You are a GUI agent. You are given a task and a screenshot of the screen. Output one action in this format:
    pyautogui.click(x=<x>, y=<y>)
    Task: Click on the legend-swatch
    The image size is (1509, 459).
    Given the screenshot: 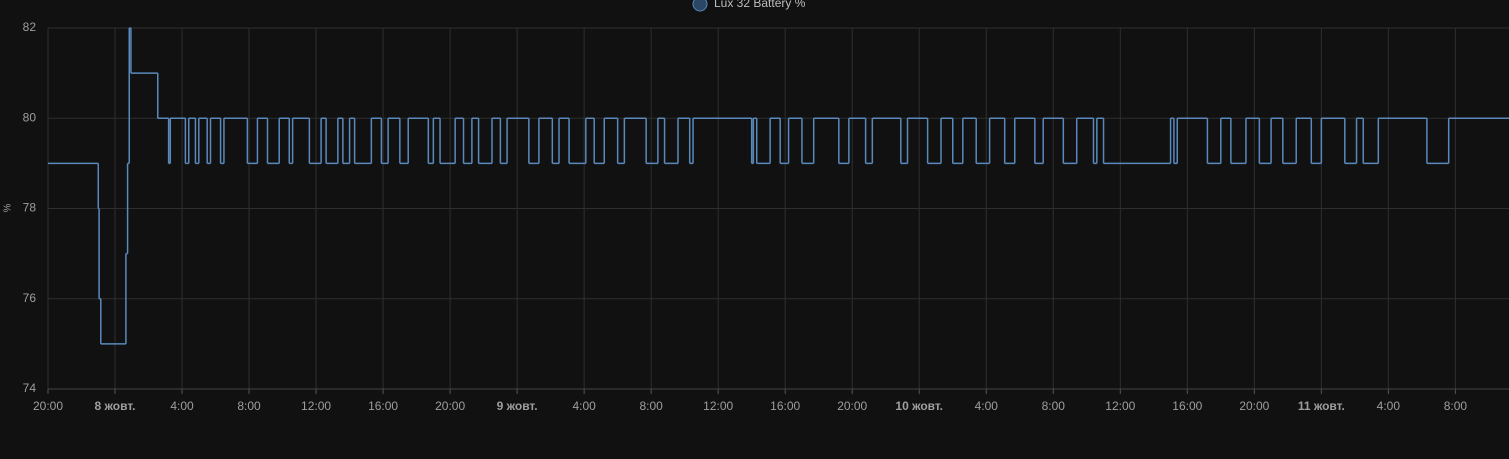 What is the action you would take?
    pyautogui.click(x=700, y=6)
    